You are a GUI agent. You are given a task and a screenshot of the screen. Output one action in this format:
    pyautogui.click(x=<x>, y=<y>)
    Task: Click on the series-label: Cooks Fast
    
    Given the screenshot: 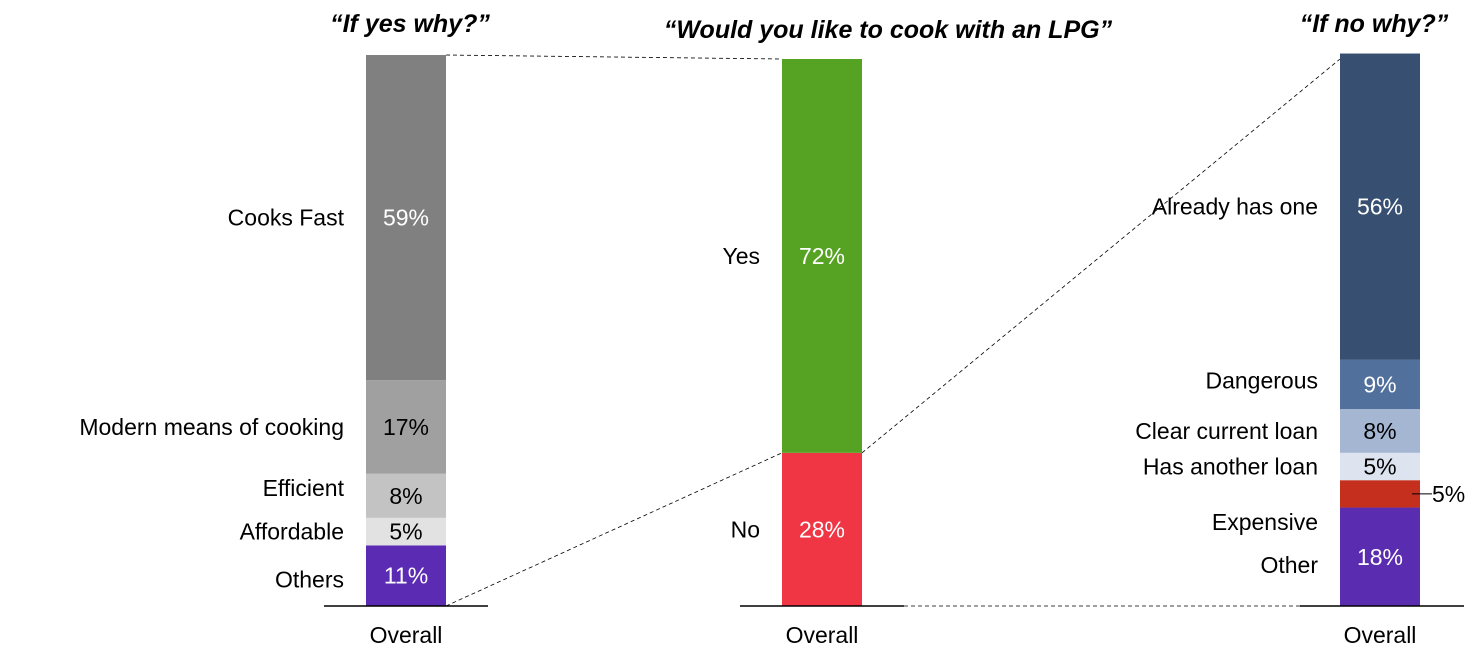 What is the action you would take?
    pyautogui.click(x=286, y=218)
    